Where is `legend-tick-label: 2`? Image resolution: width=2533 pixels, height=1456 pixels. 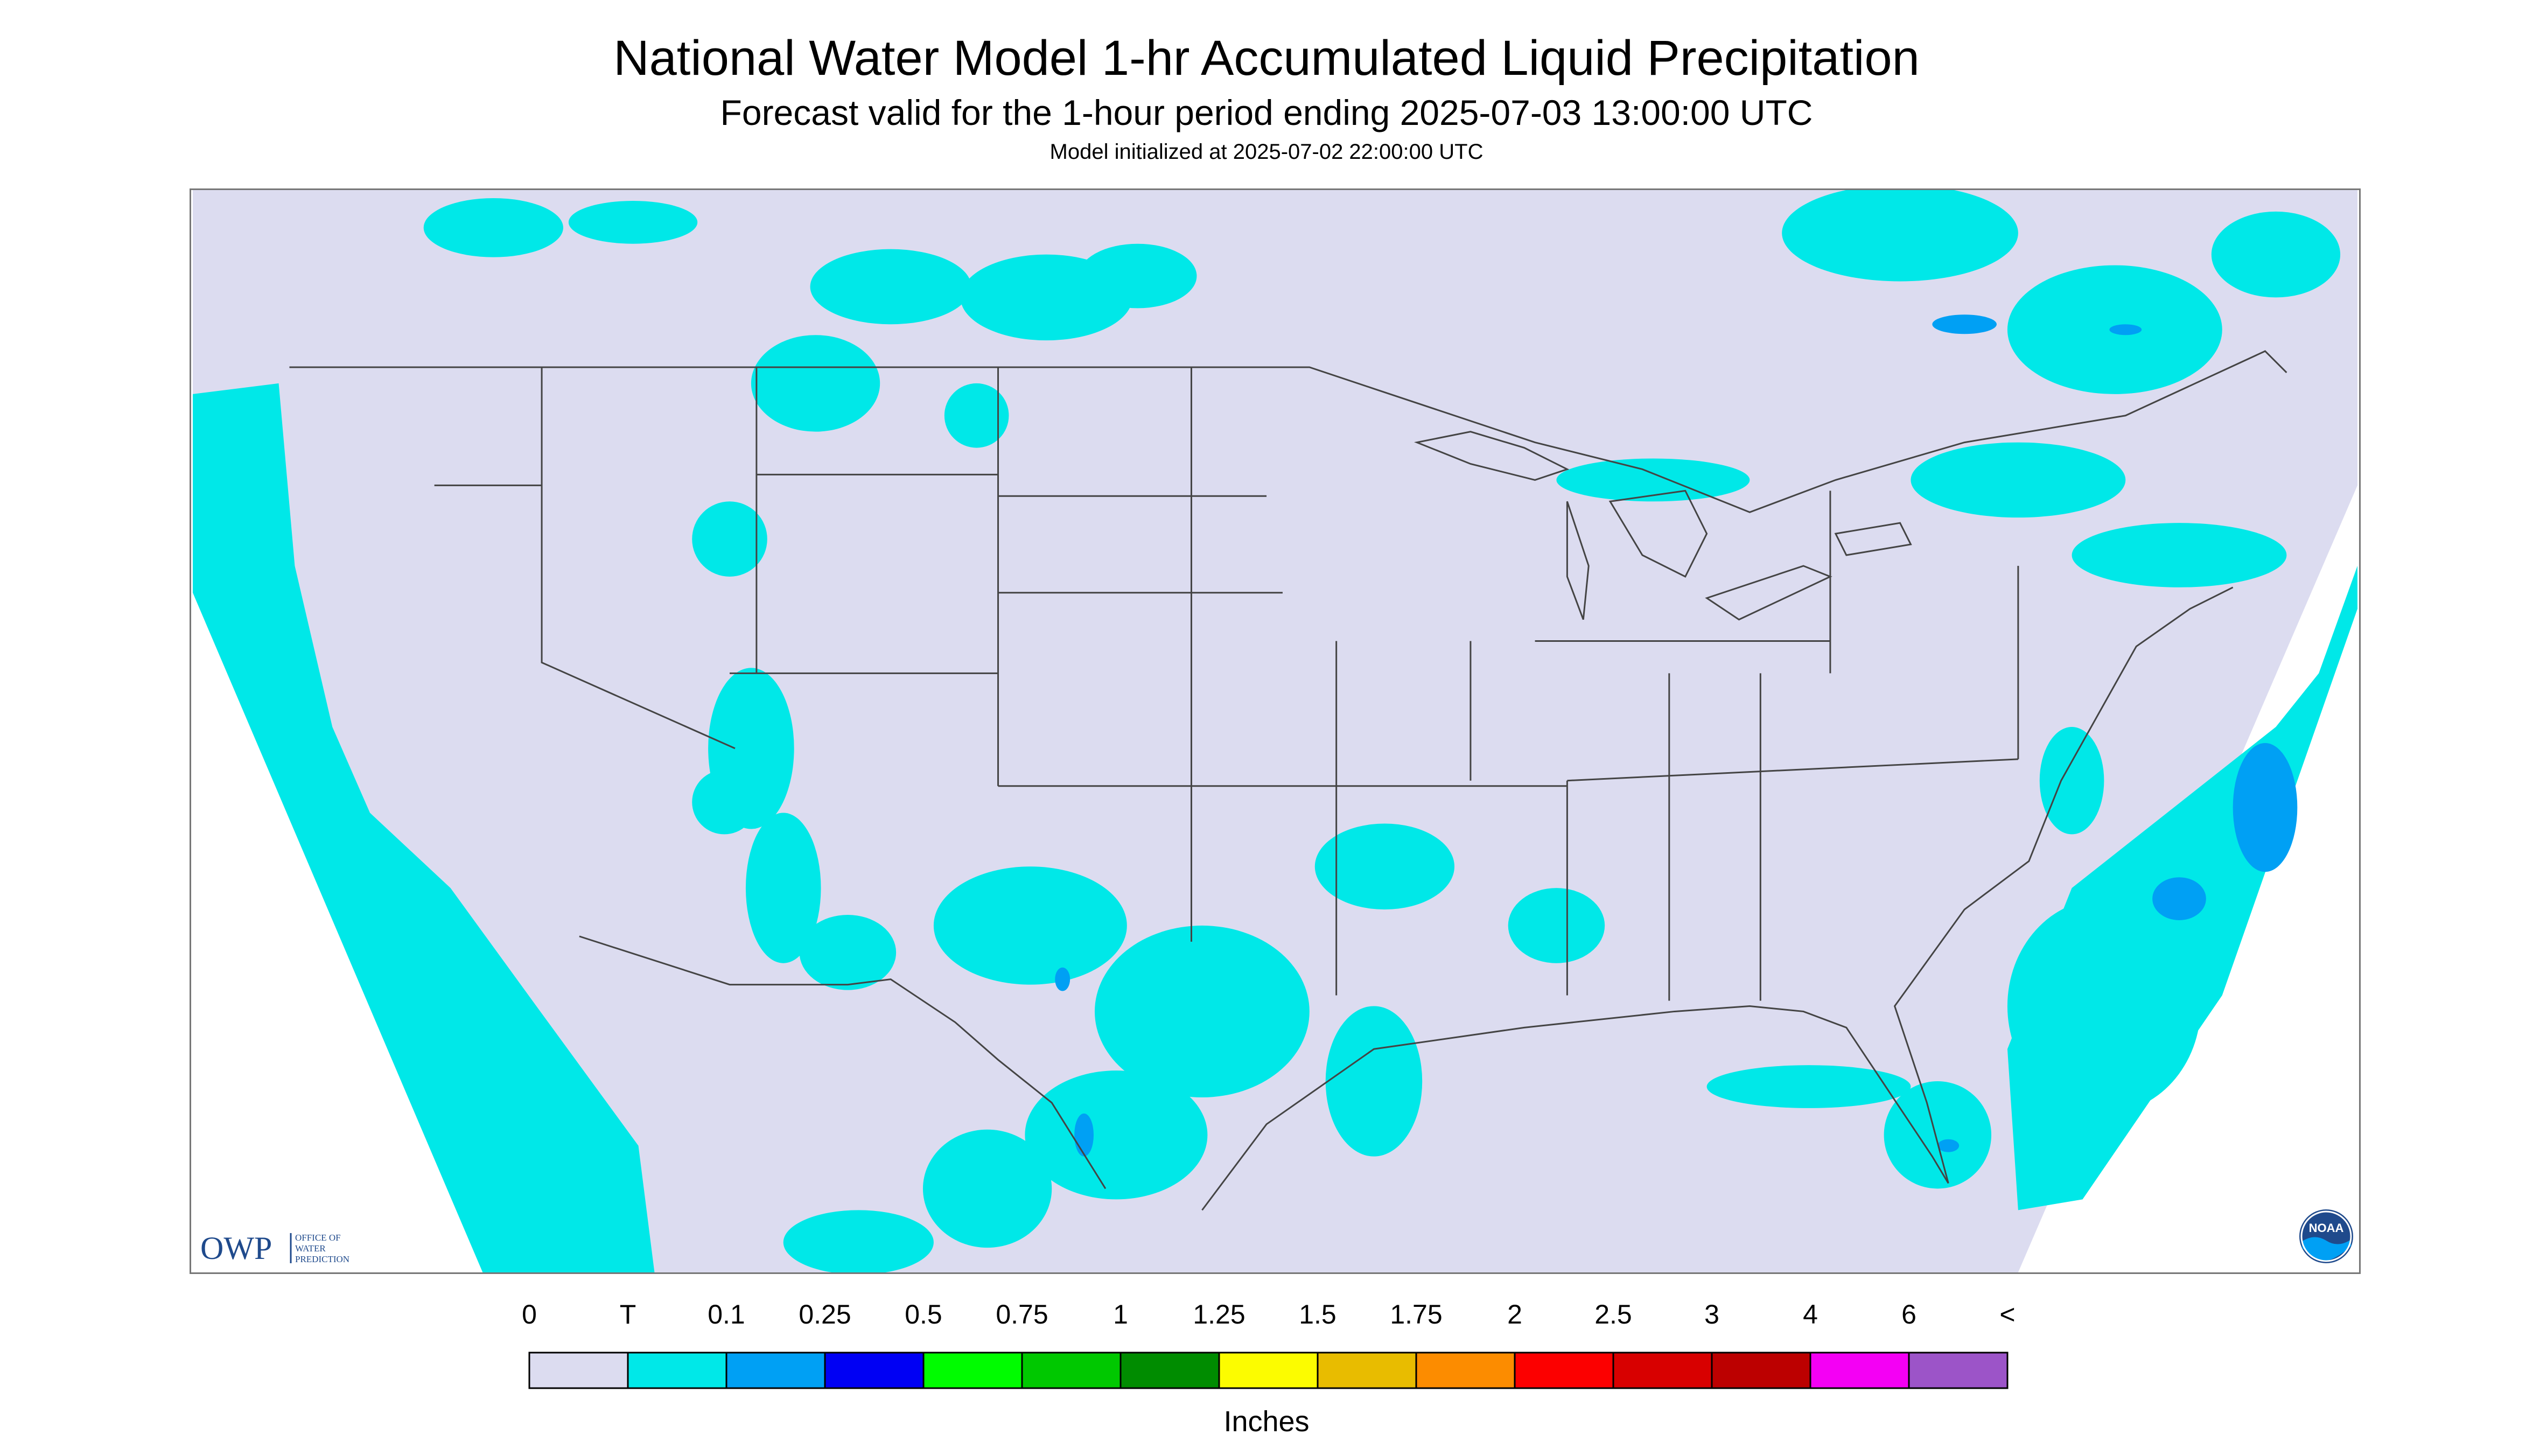 legend-tick-label: 2 is located at coordinates (1515, 1314).